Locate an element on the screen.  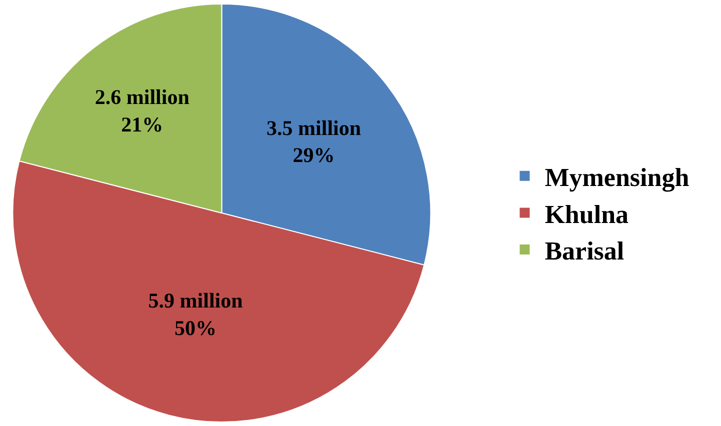
legend-label: Barisal is located at coordinates (584, 251).